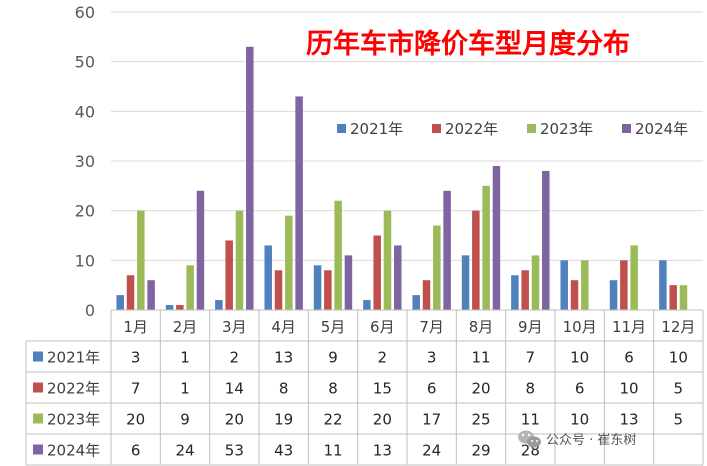 This screenshot has width=707, height=466. Describe the element at coordinates (38, 356) in the screenshot. I see `table-legend-swatch` at that location.